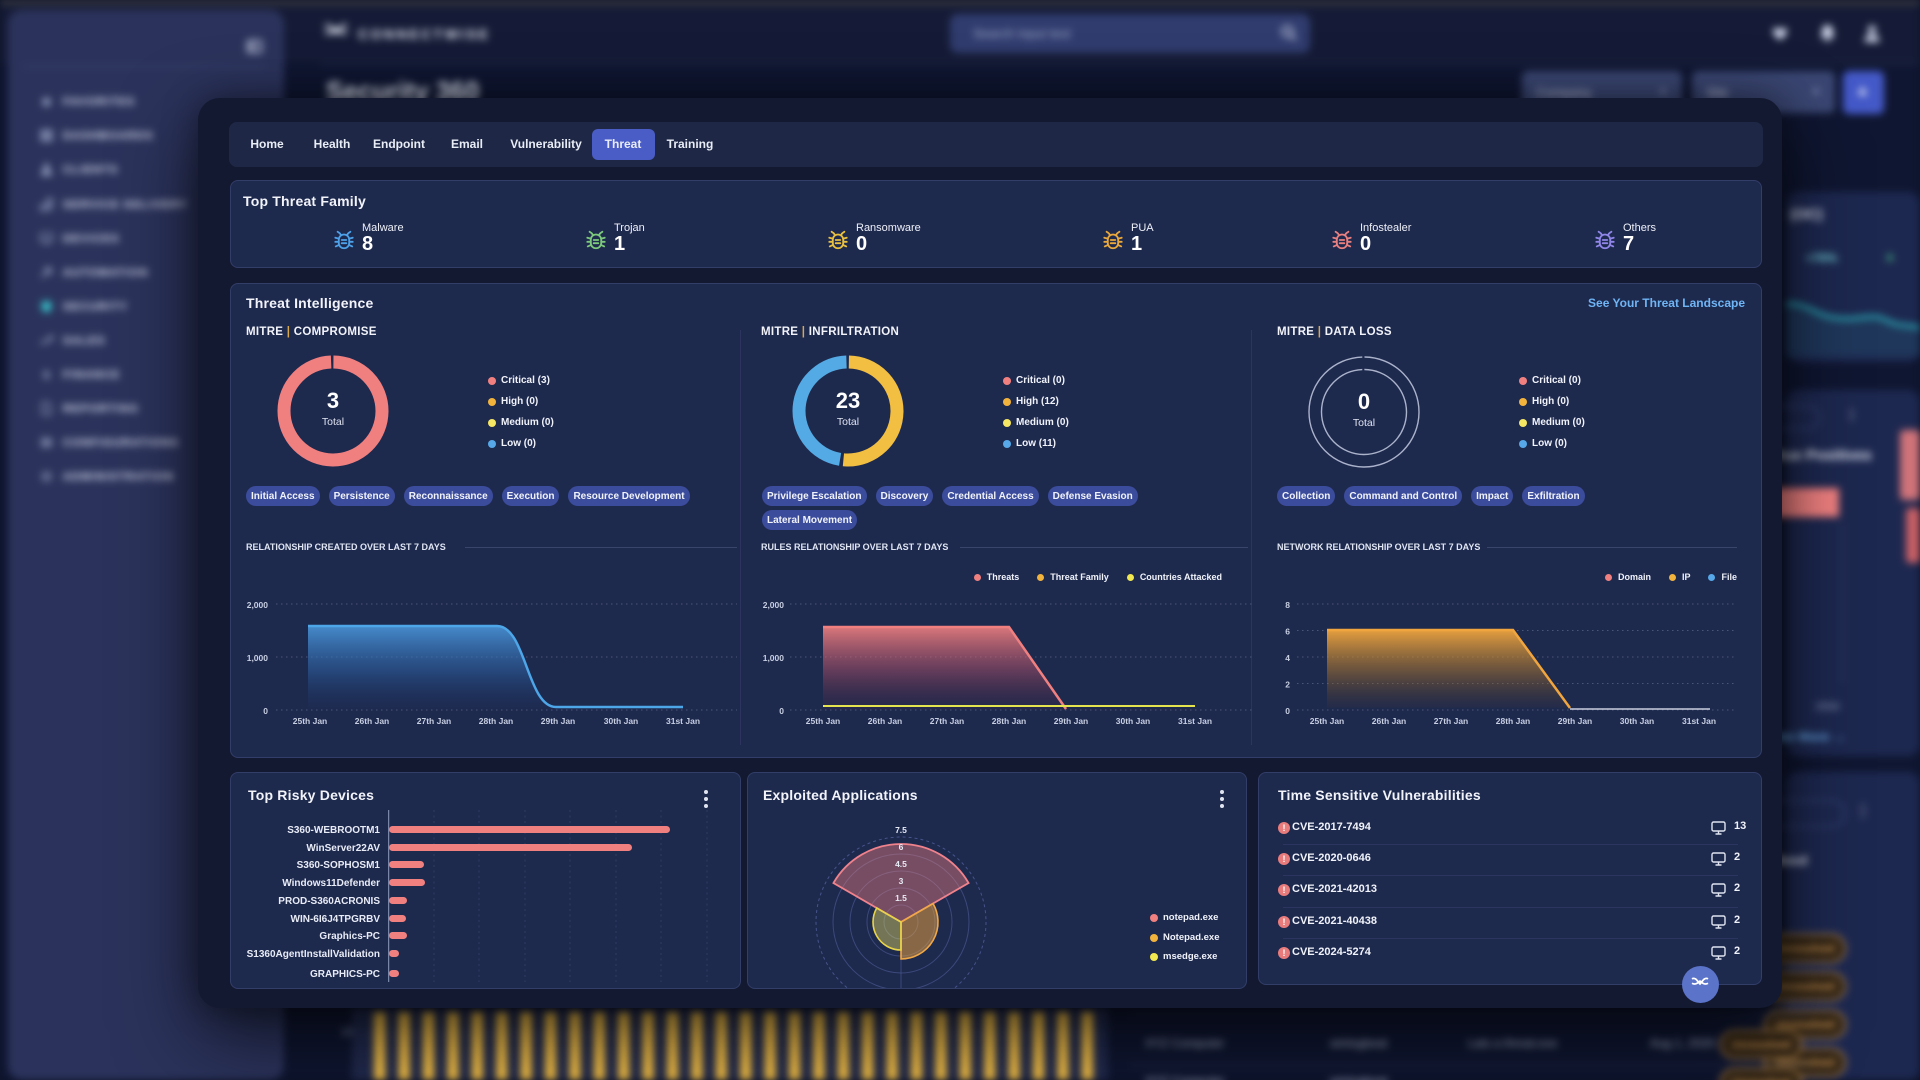  I want to click on svg-text: 4.5, so click(901, 864).